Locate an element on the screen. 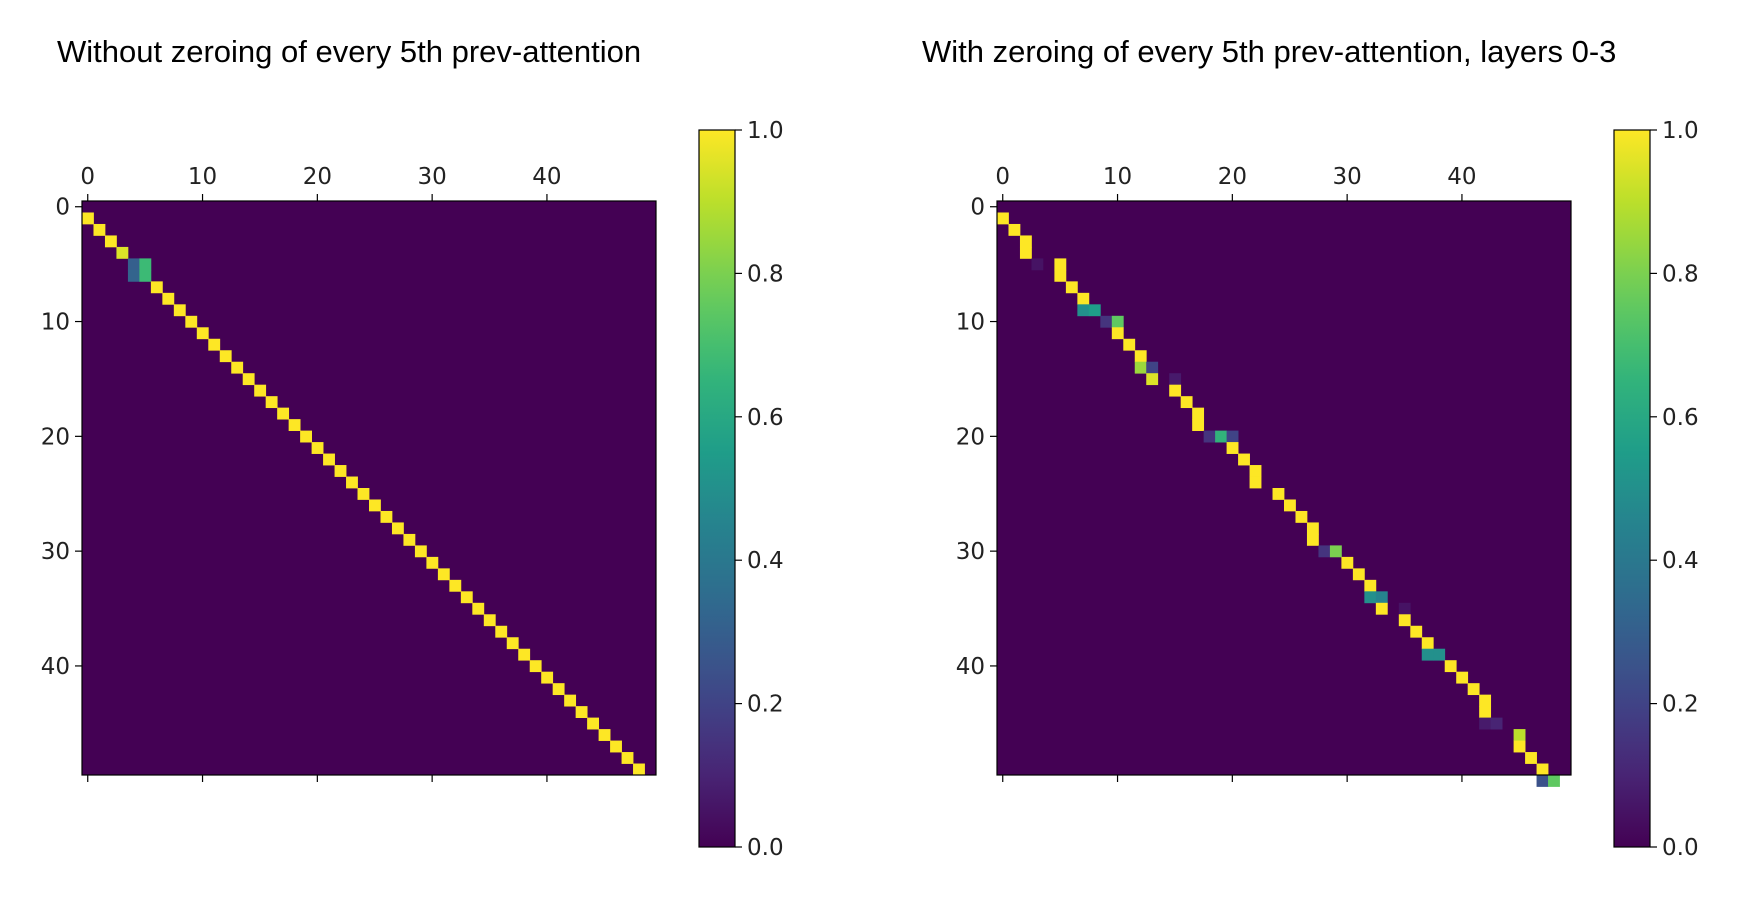  y-tick-label: 20 is located at coordinates (55, 437).